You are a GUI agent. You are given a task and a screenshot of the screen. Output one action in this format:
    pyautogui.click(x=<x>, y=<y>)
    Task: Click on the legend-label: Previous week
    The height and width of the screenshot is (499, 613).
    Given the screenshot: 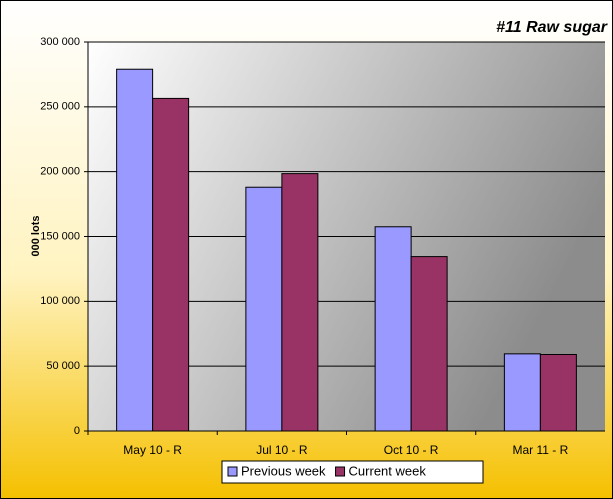 What is the action you would take?
    pyautogui.click(x=283, y=470)
    